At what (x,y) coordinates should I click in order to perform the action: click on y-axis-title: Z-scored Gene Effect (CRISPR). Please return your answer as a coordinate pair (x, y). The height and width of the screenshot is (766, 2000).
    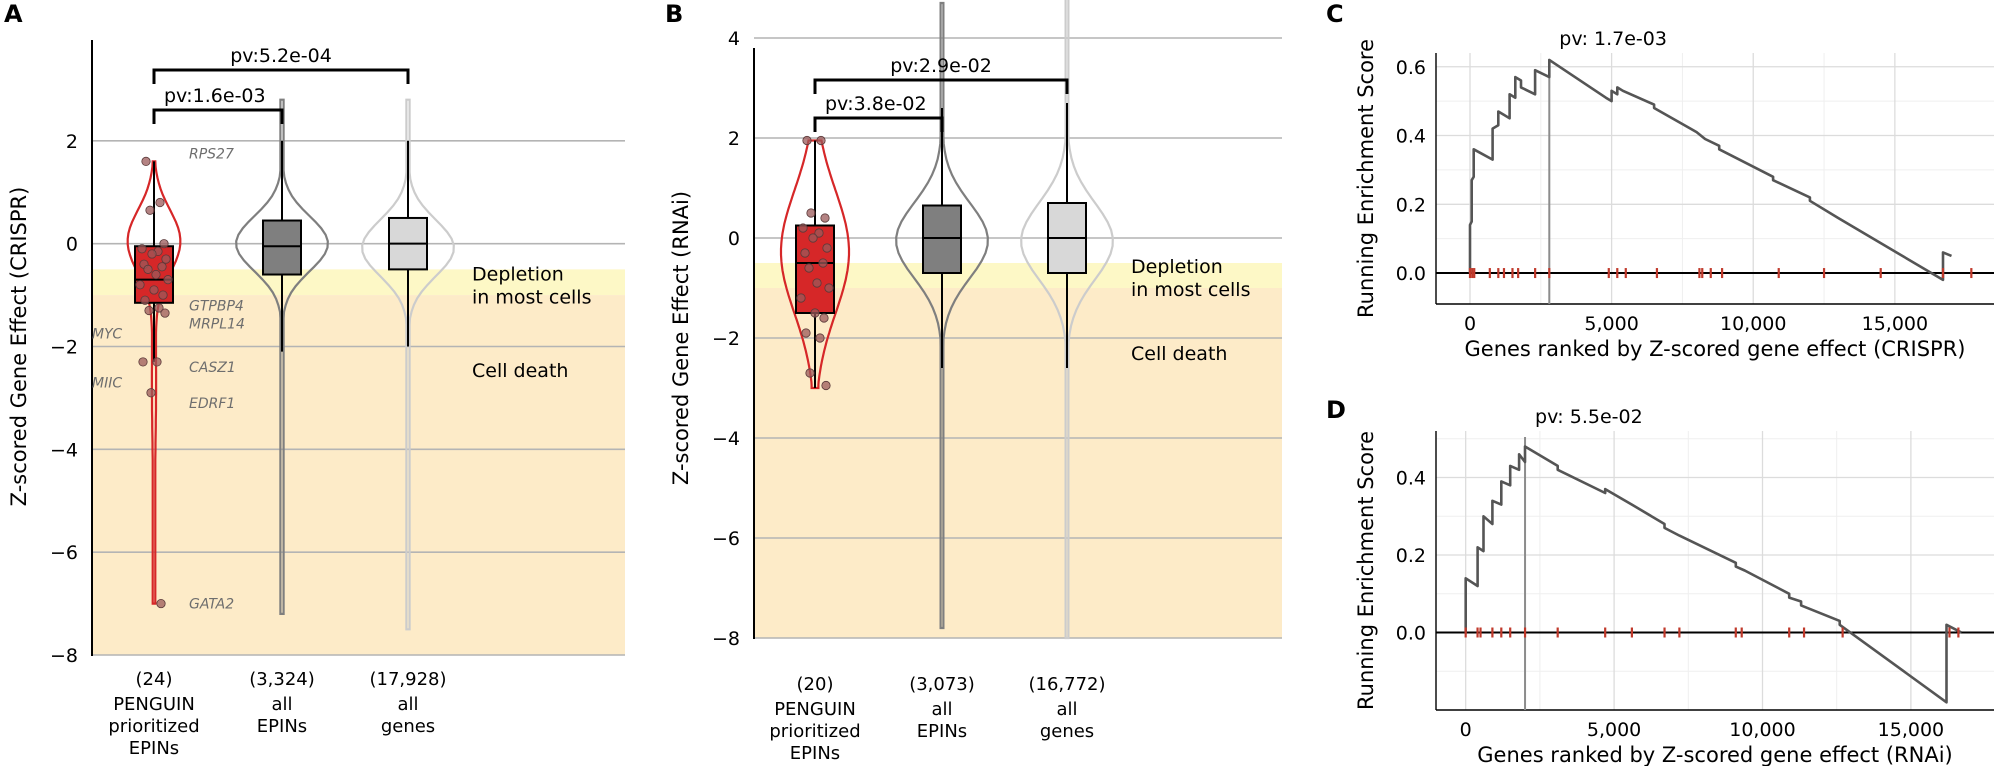
    Looking at the image, I should click on (19, 347).